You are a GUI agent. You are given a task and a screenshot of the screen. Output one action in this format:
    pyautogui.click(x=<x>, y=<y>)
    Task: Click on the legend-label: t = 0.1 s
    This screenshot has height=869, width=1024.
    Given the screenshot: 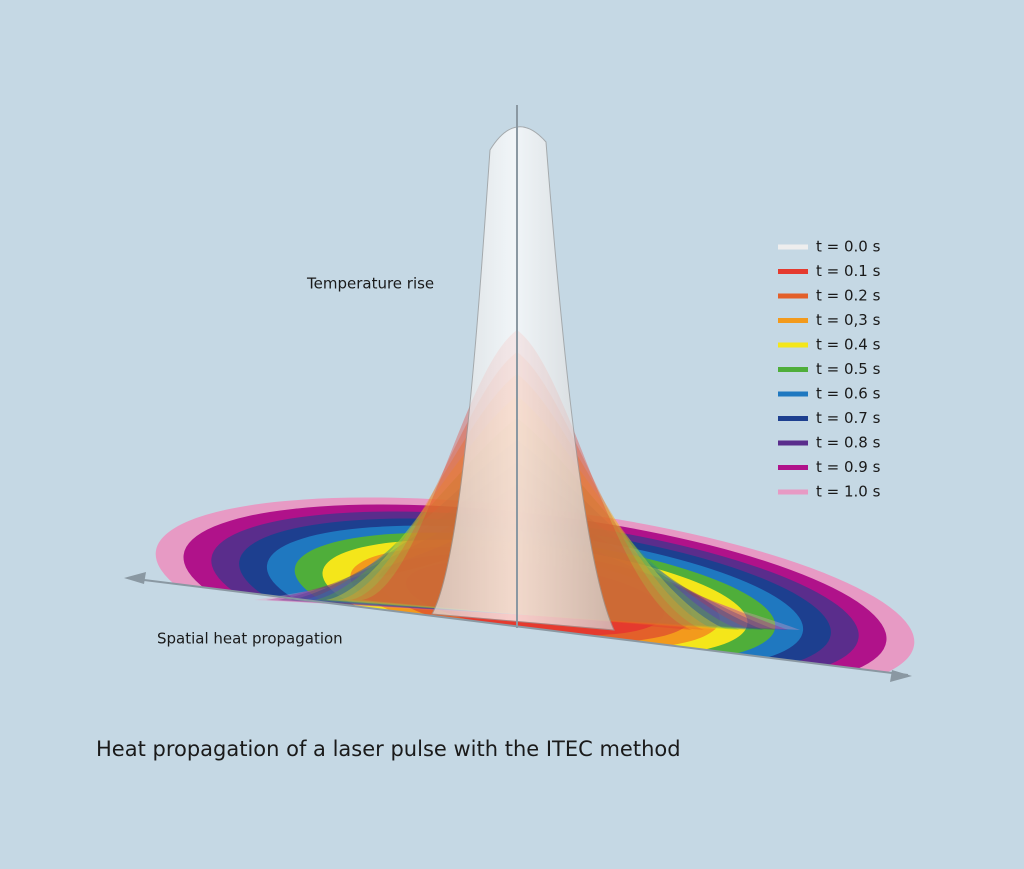 What is the action you would take?
    pyautogui.click(x=848, y=271)
    